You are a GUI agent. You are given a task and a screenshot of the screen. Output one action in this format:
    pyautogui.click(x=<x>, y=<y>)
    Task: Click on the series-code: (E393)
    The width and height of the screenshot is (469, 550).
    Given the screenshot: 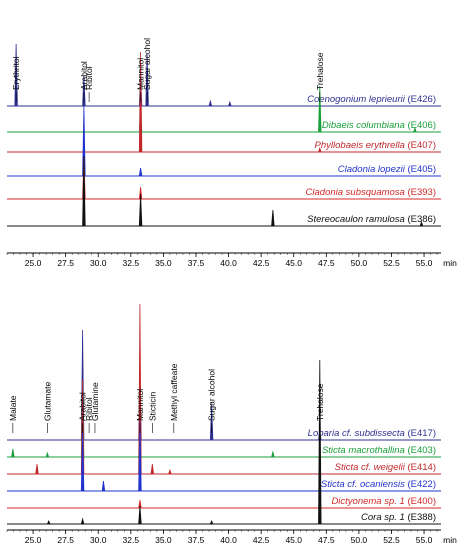 What is the action you would take?
    pyautogui.click(x=420, y=192)
    